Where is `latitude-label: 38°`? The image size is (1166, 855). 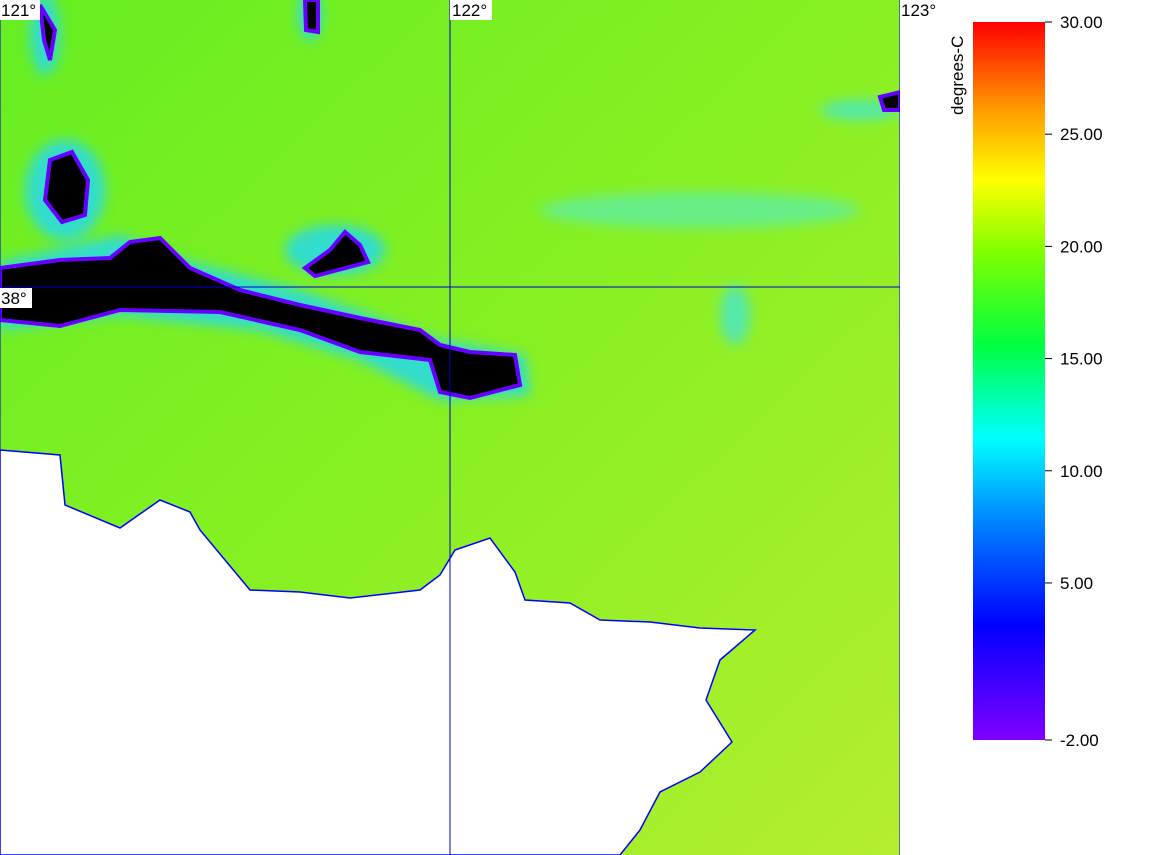 latitude-label: 38° is located at coordinates (14, 298).